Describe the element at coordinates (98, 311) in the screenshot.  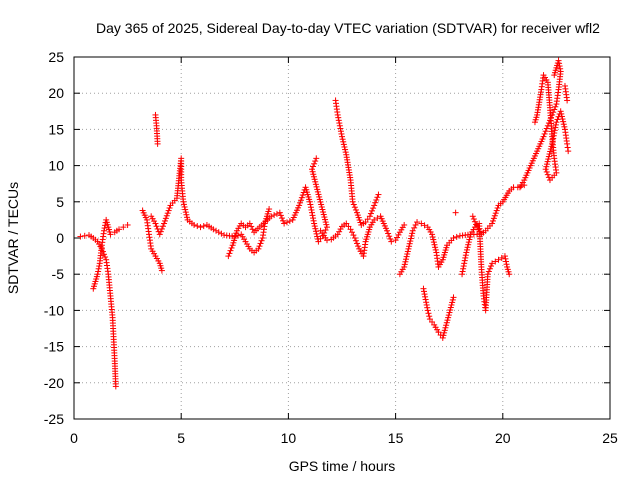
I see `series-s1` at that location.